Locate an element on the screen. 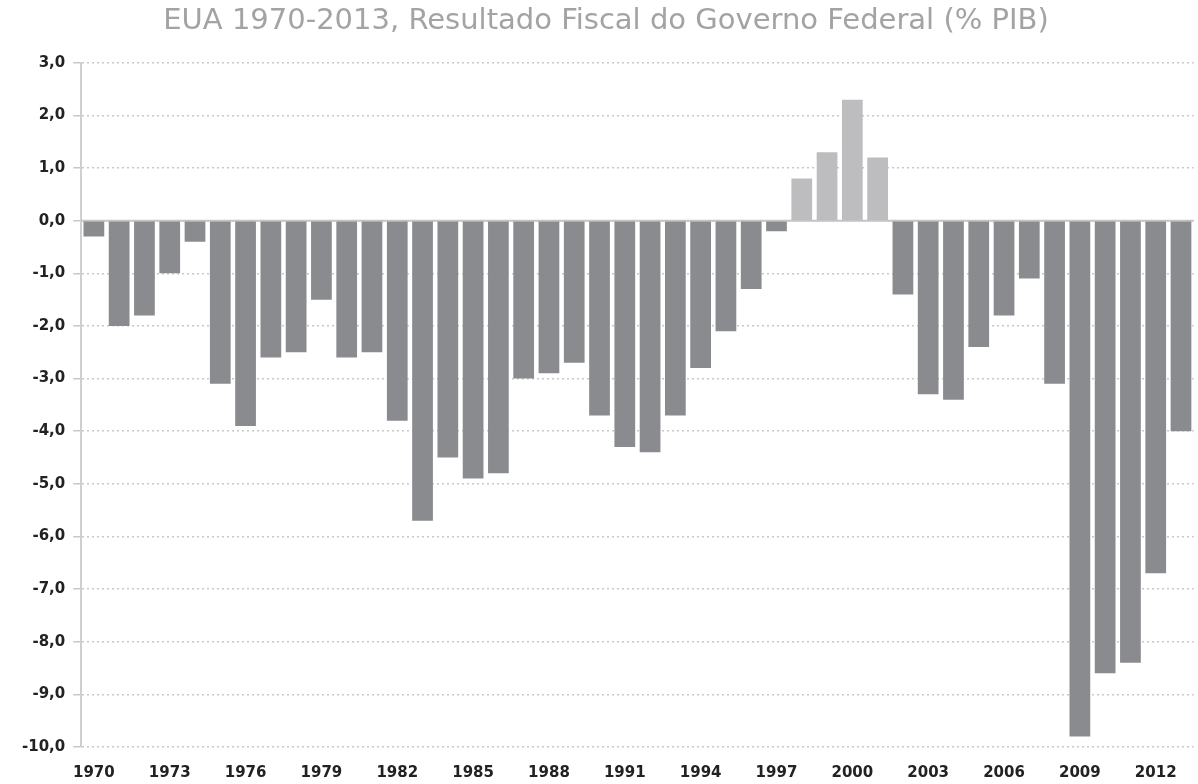  y-tick-label: -3,0 is located at coordinates (49, 377).